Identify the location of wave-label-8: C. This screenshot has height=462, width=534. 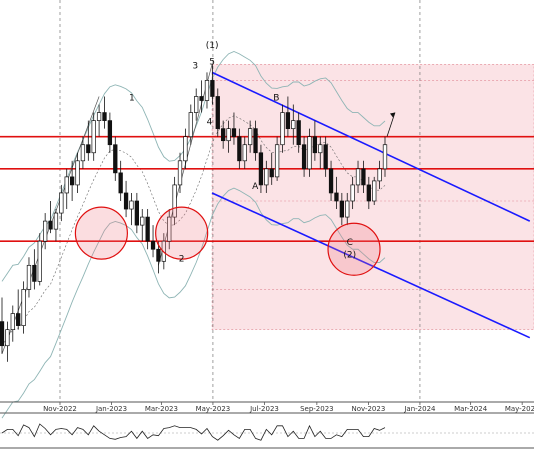
(350, 243).